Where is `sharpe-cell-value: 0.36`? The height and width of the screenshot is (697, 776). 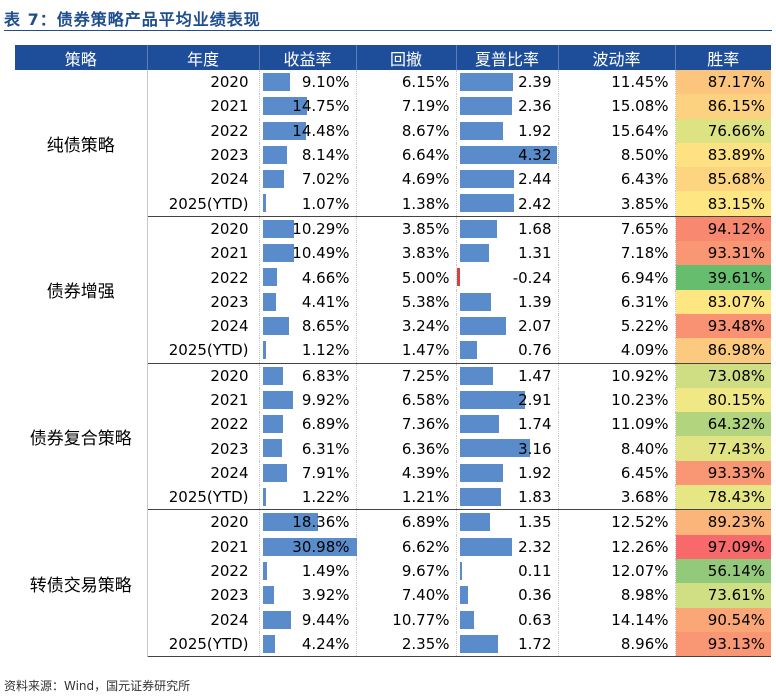
sharpe-cell-value: 0.36 is located at coordinates (535, 595).